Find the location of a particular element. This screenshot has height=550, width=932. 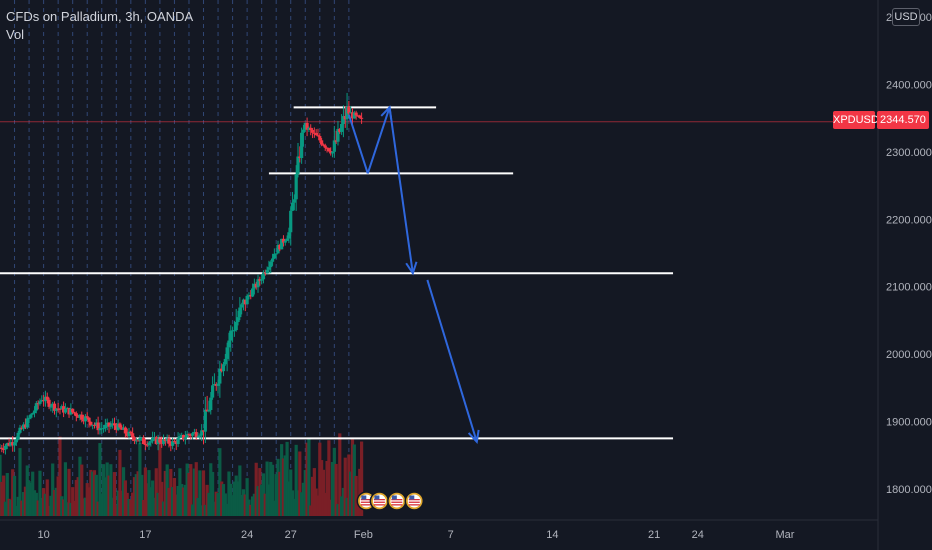

symbol-title: CFDs on Palladium, 3h, OANDA is located at coordinates (100, 16).